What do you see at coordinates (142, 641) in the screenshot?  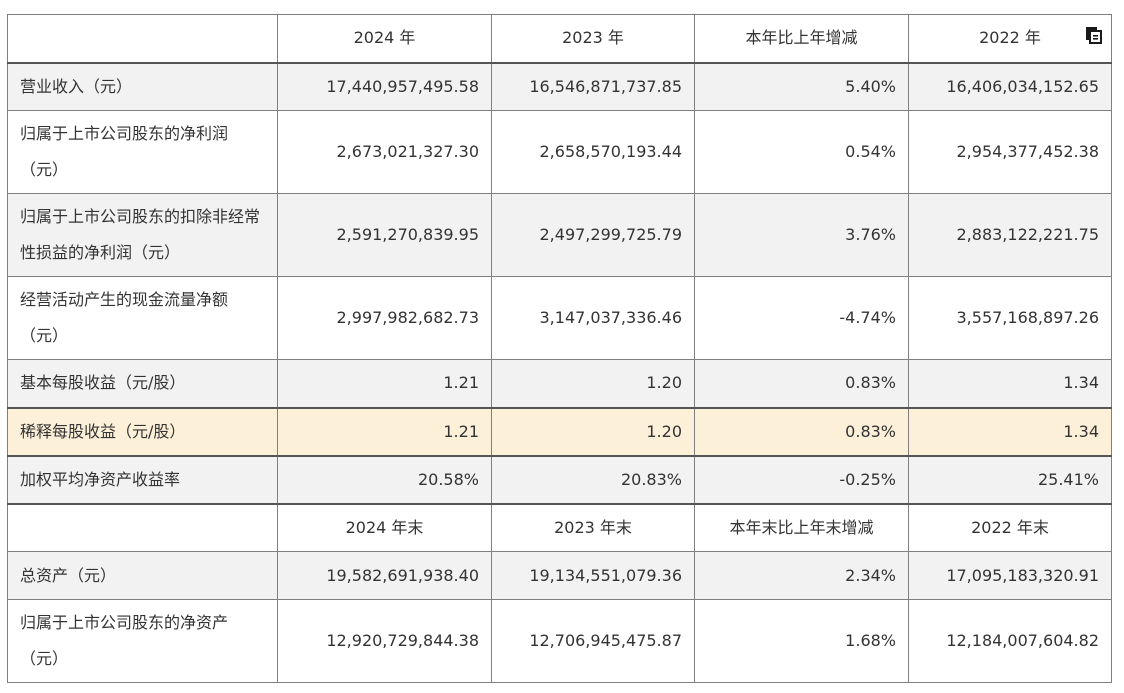 I see `row-label: 归属于上市公司股东的净资产（元）` at bounding box center [142, 641].